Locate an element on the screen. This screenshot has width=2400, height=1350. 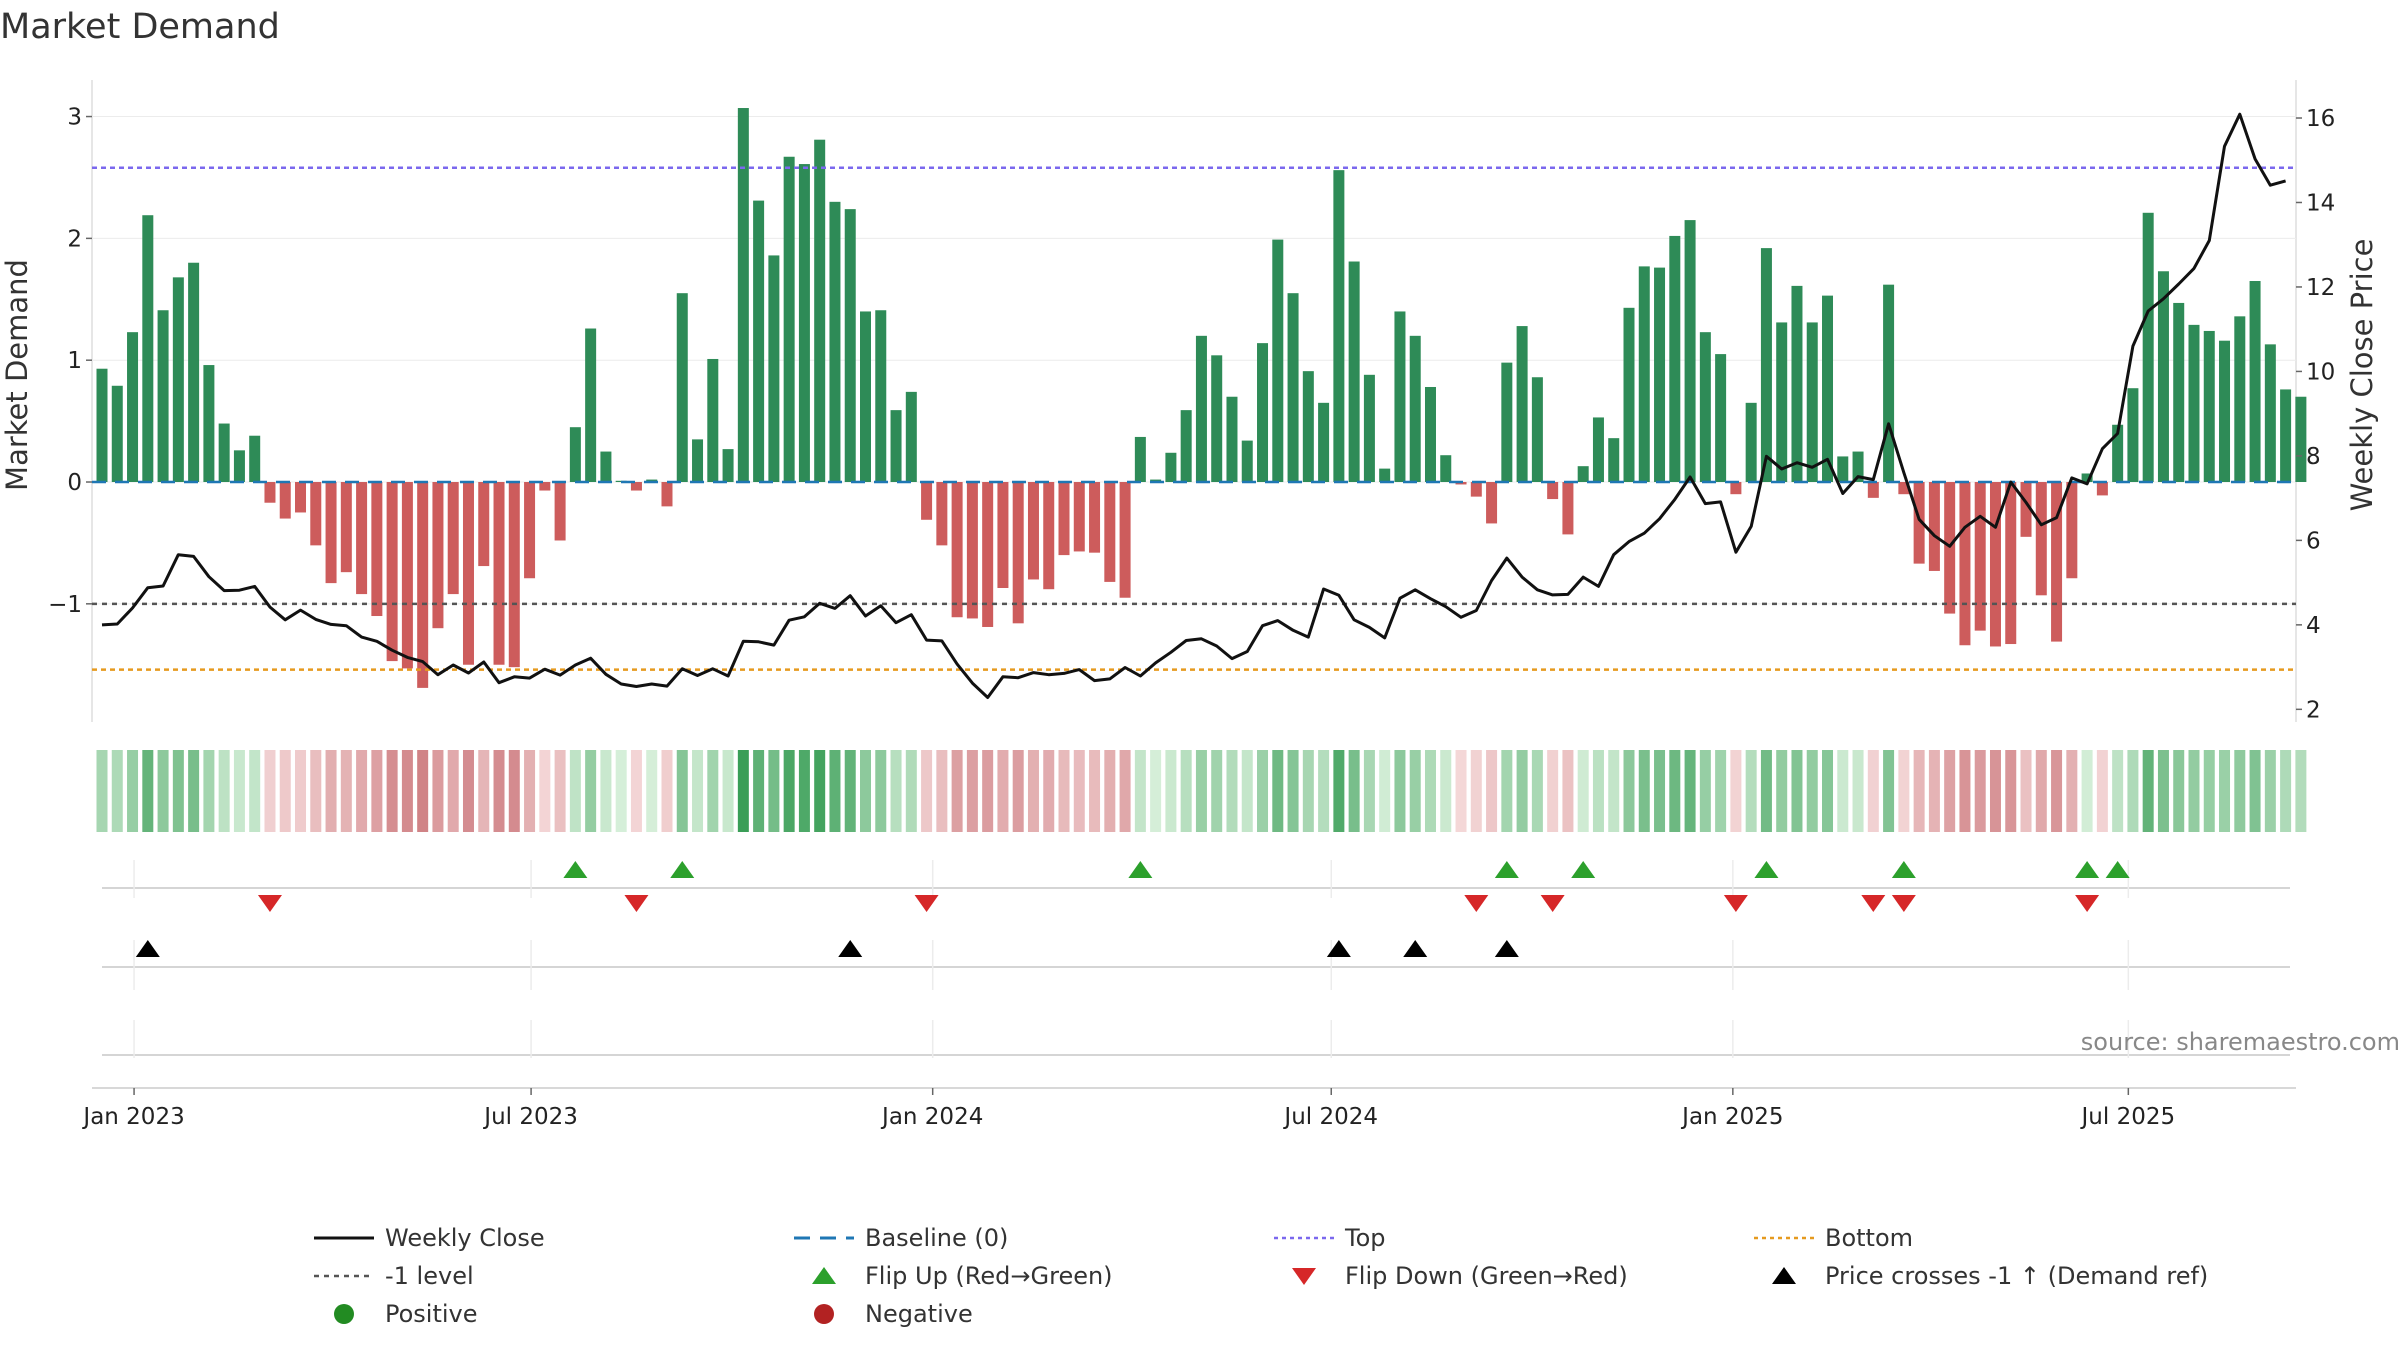
legend-bottom-label: Bottom is located at coordinates (1869, 1238).